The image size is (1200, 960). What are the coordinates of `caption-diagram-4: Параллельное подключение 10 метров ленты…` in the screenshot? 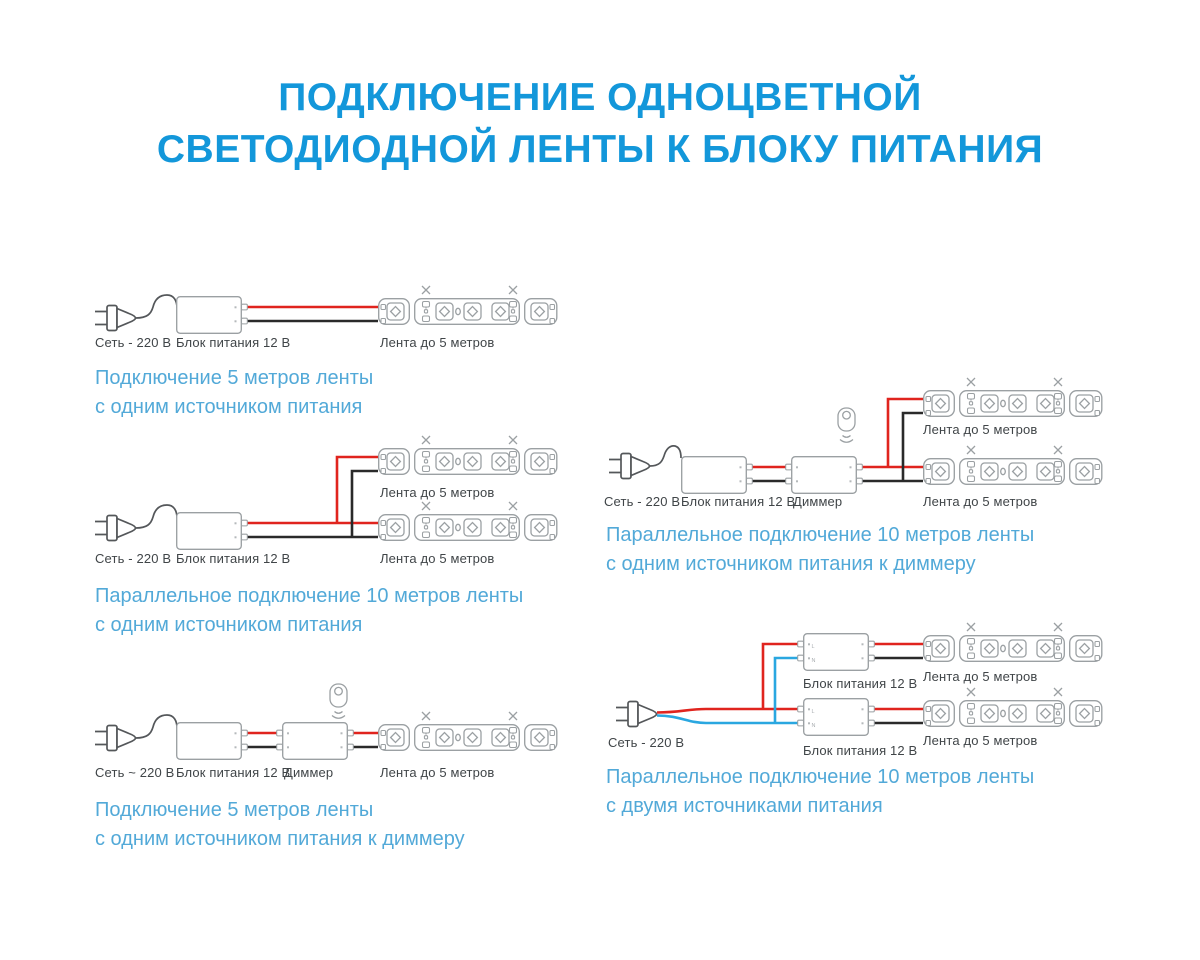 It's located at (820, 550).